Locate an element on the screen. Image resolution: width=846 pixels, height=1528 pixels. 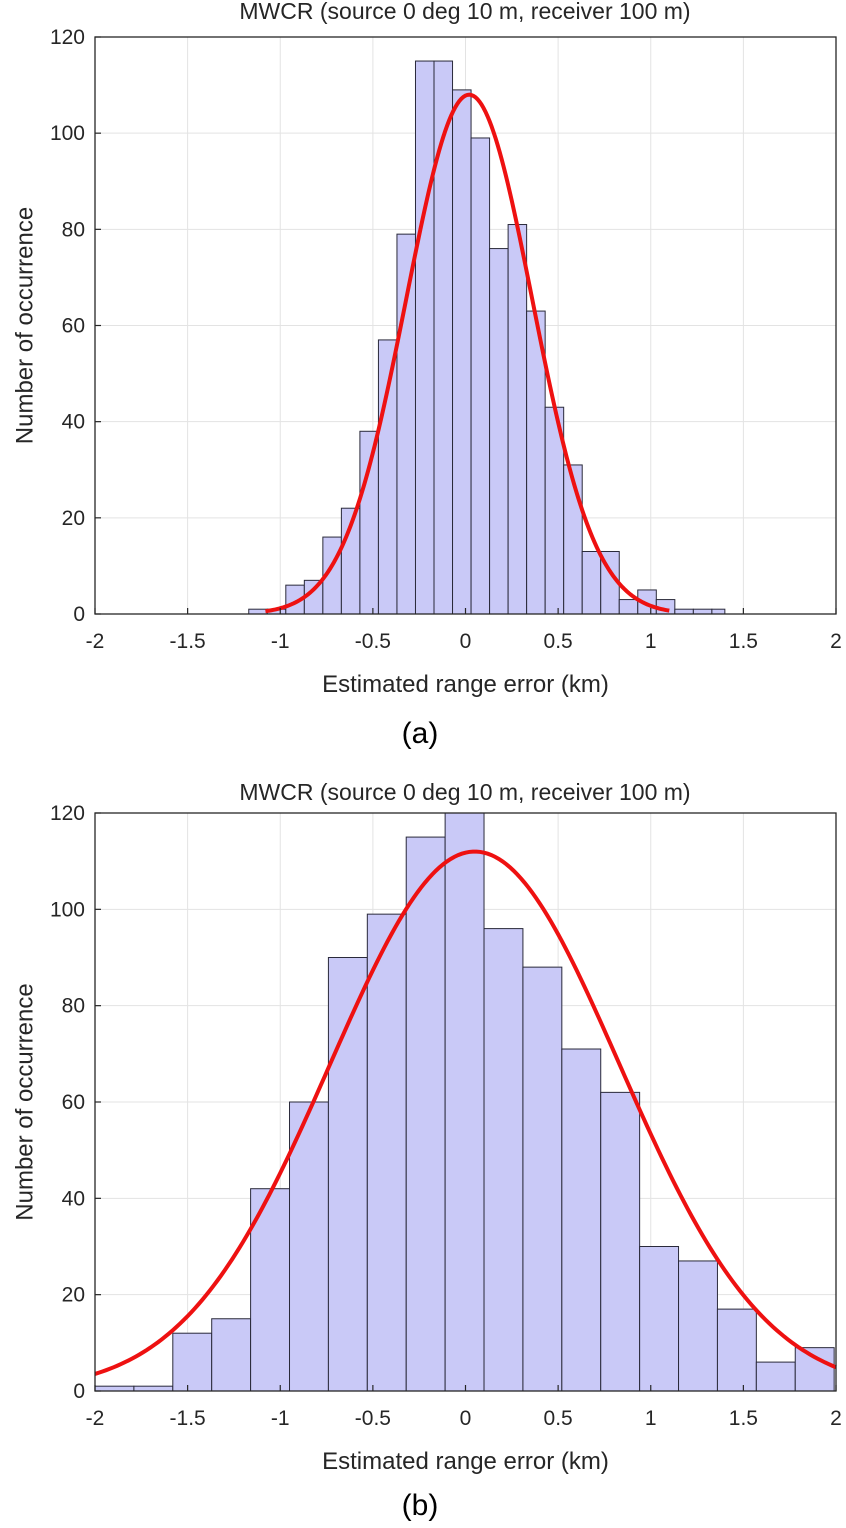
panel-caption: (a) is located at coordinates (420, 733).